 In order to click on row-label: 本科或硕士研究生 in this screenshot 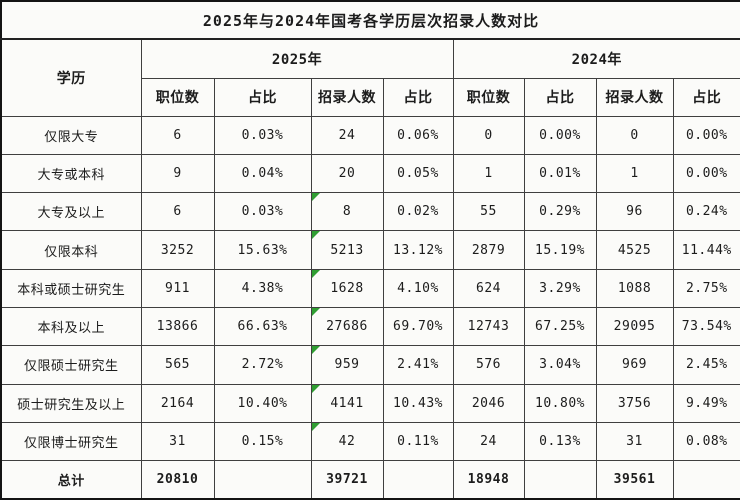, I will do `click(71, 288)`.